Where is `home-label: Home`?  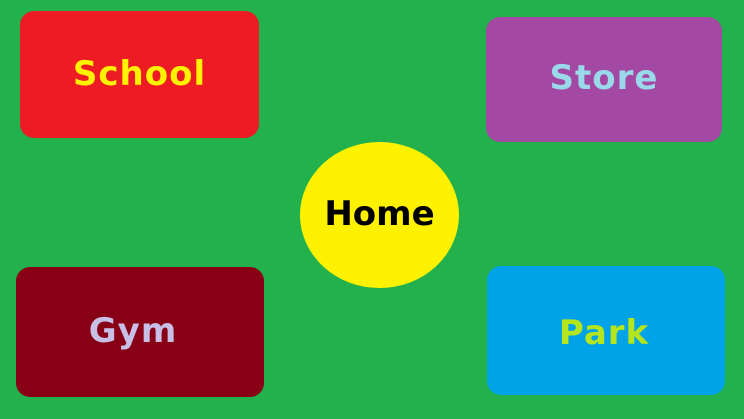
home-label: Home is located at coordinates (379, 214).